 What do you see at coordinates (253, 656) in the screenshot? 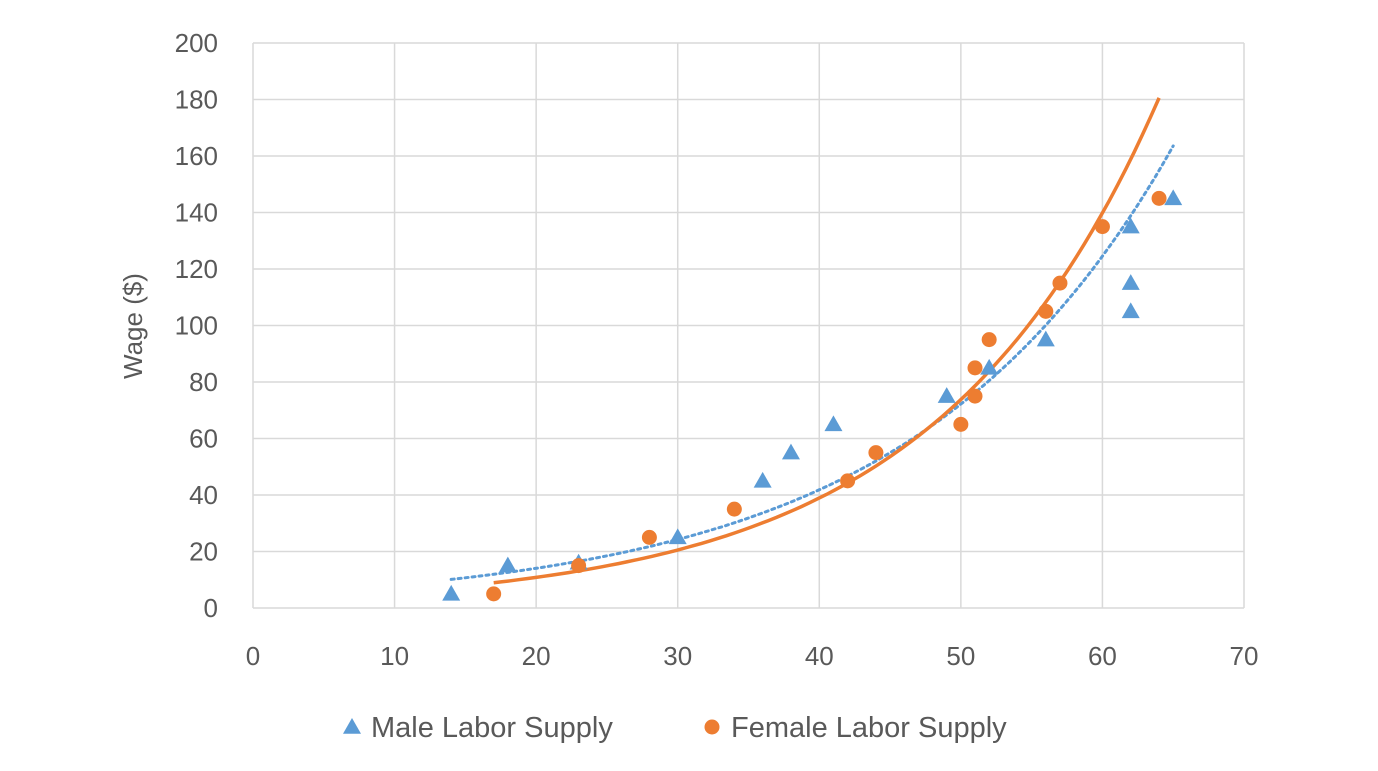
I see `x-tick-label: 0` at bounding box center [253, 656].